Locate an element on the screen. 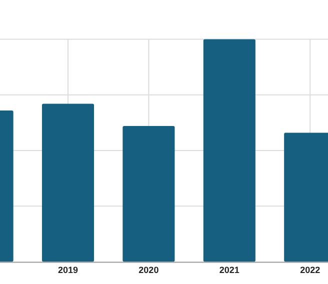 Image resolution: width=328 pixels, height=284 pixels. x-tick-label: 2021 is located at coordinates (229, 270).